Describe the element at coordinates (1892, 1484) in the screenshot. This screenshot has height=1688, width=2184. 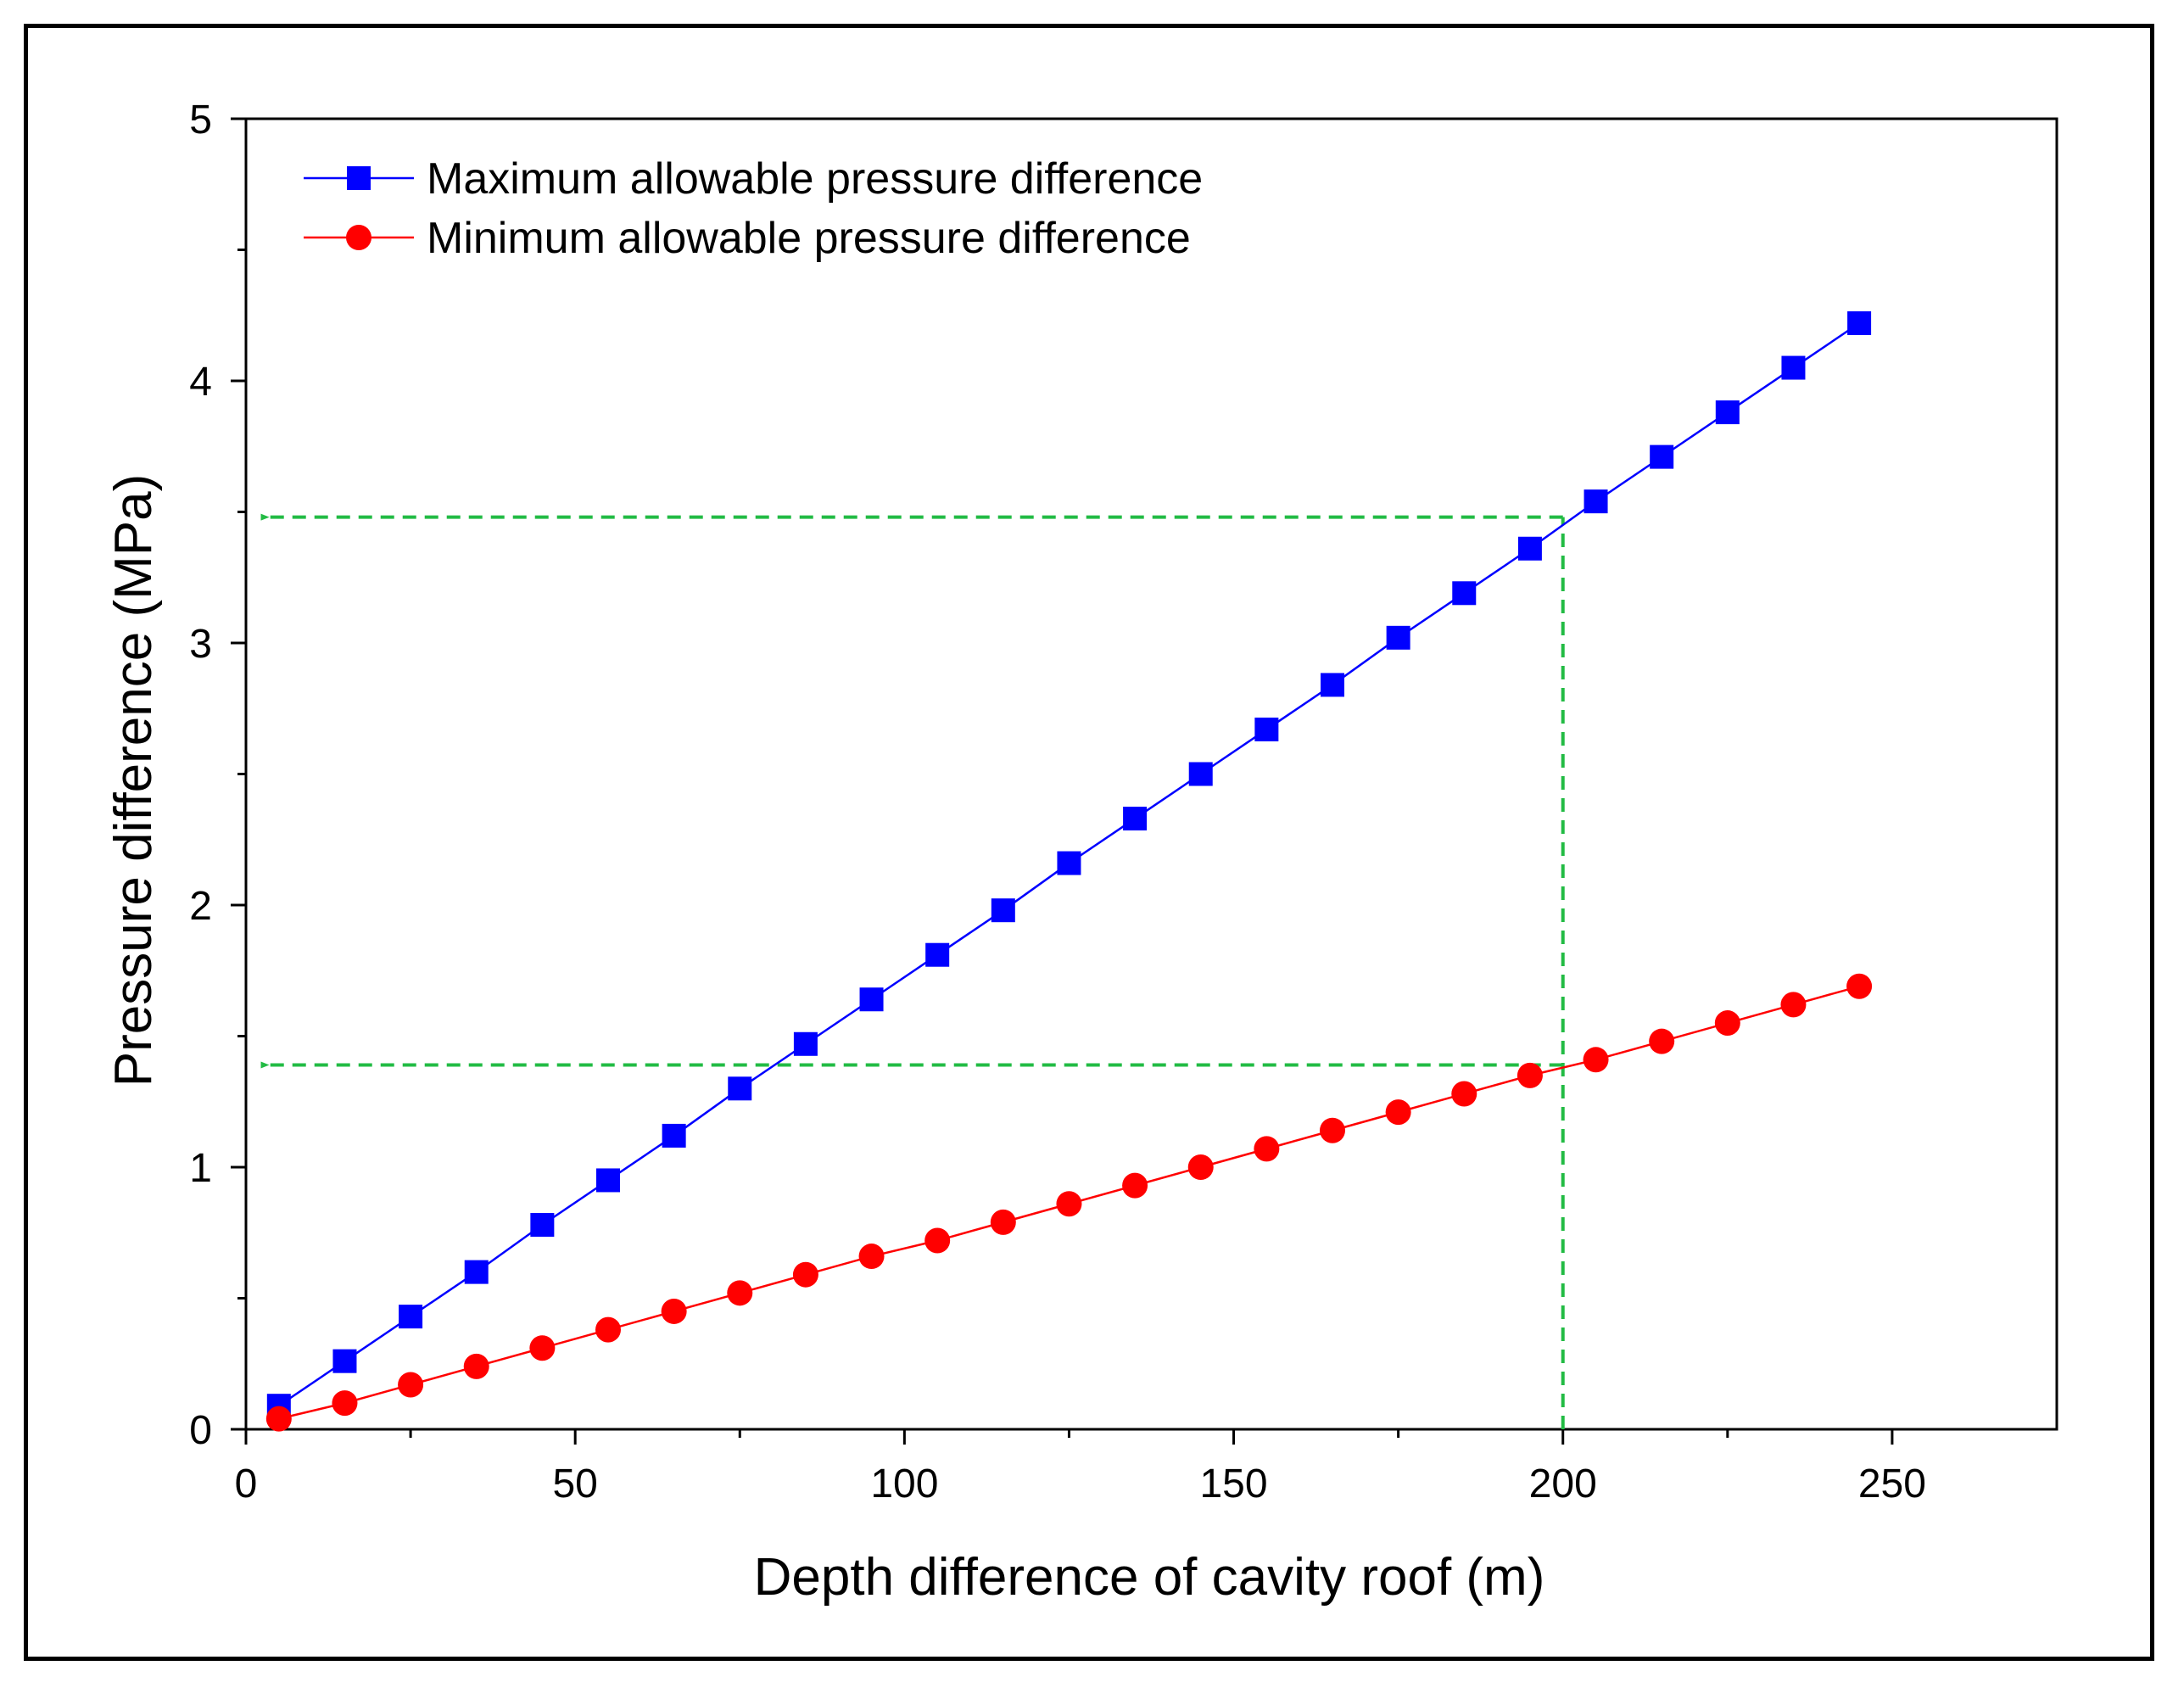
I see `x-tick-label: 250` at that location.